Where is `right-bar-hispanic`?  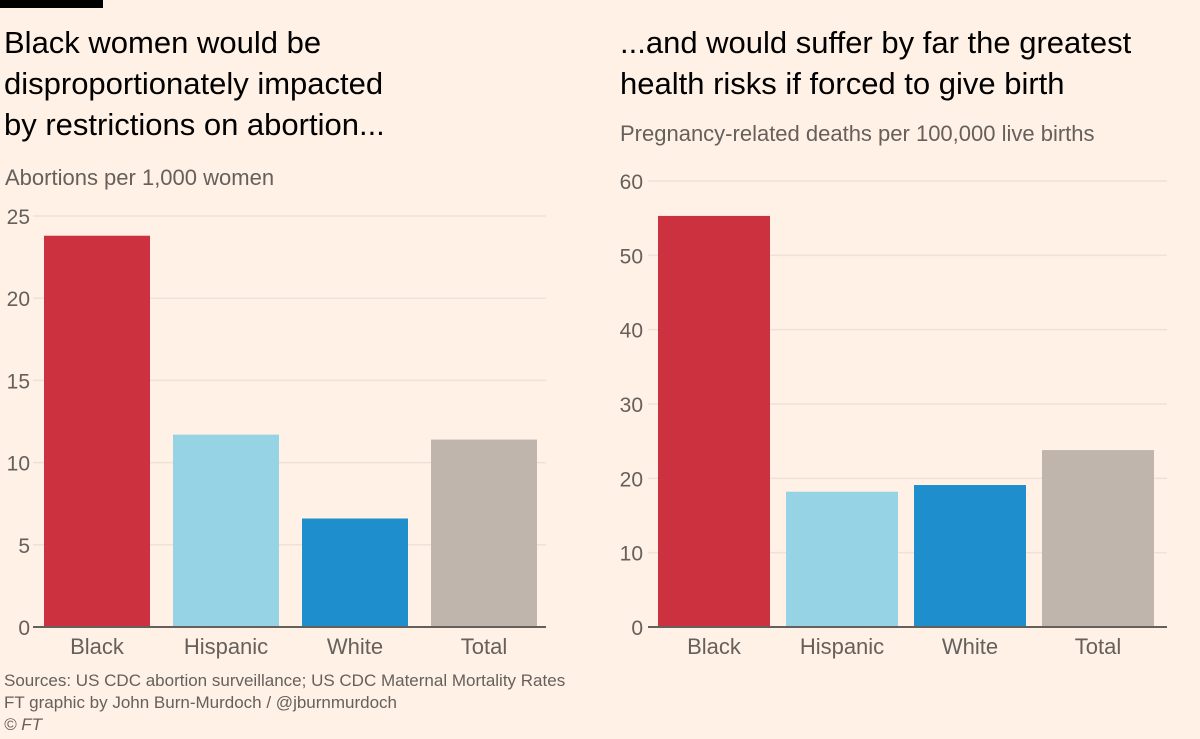 right-bar-hispanic is located at coordinates (842, 559).